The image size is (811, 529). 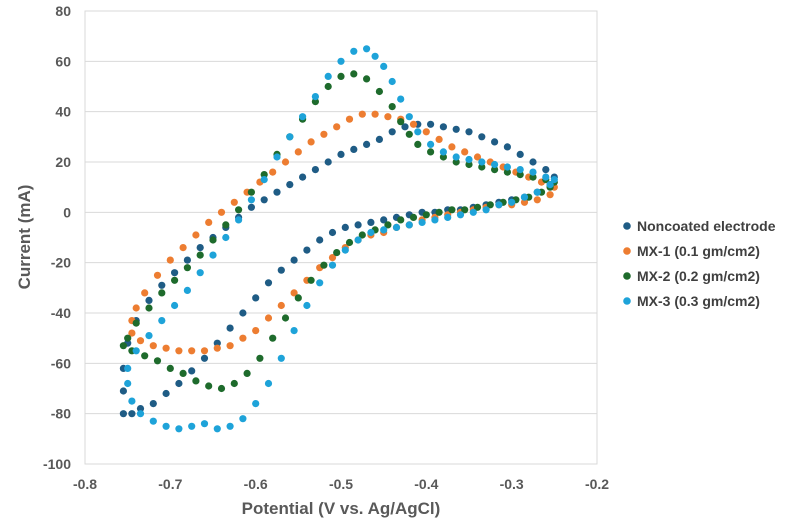 I want to click on legend-item: MX-2 (0.2 gm/cm2), so click(x=691, y=276).